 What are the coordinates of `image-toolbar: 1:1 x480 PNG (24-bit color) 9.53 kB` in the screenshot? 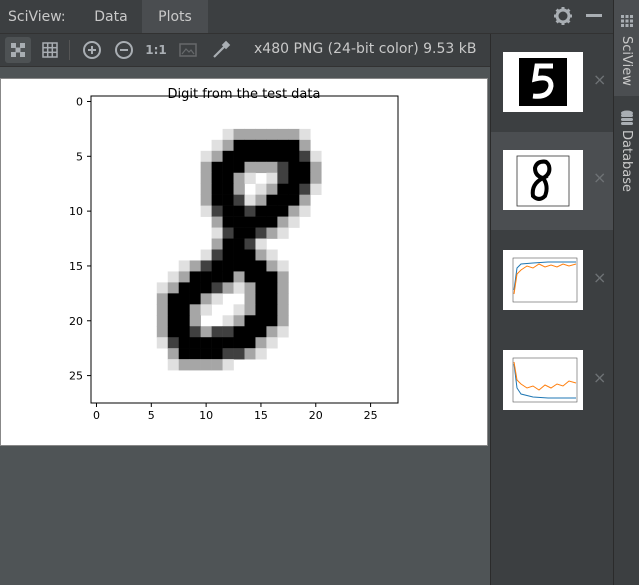 It's located at (245, 50).